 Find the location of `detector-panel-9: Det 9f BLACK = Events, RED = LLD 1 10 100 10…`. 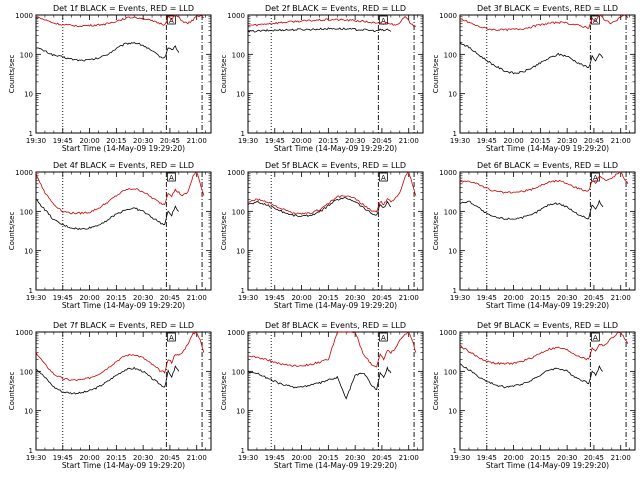

detector-panel-9: Det 9f BLACK = Events, RED = LLD 1 10 100 10… is located at coordinates (534, 395).